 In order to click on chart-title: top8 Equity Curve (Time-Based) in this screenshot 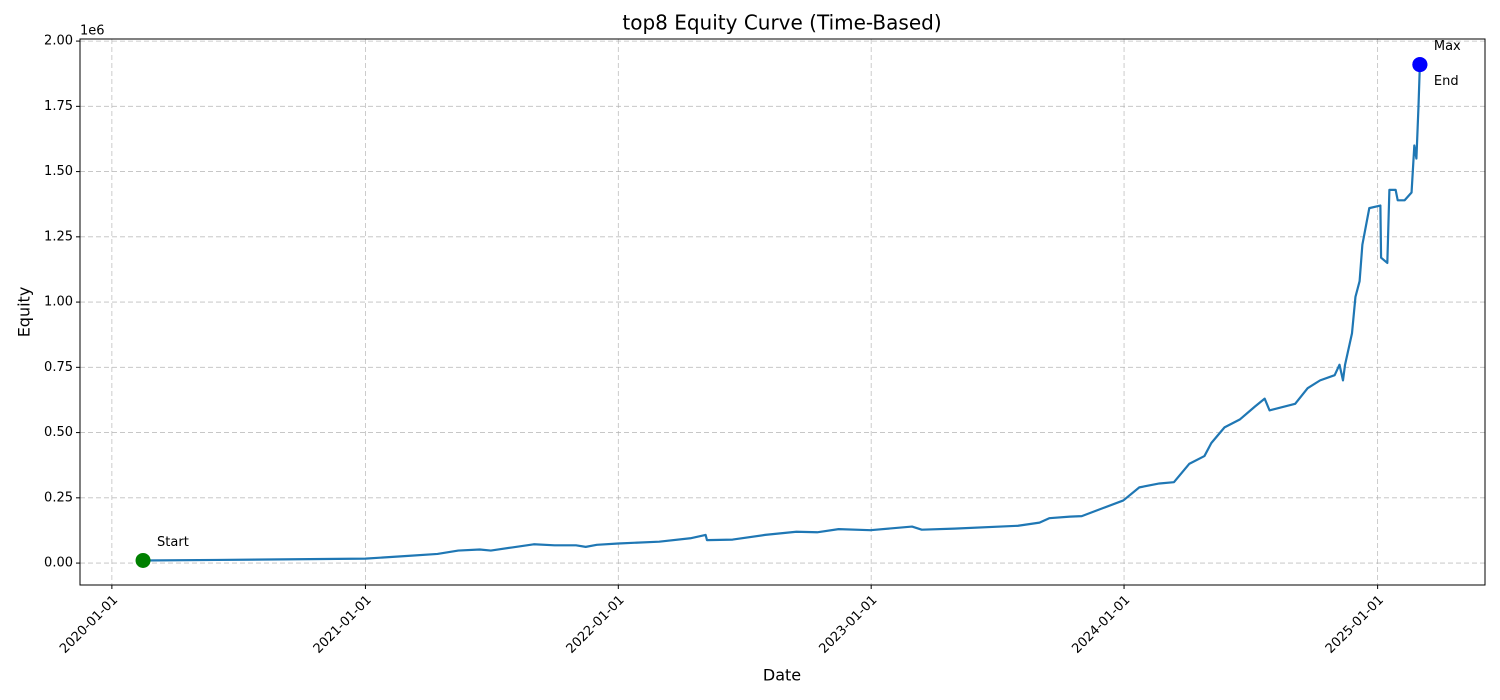, I will do `click(781, 23)`.